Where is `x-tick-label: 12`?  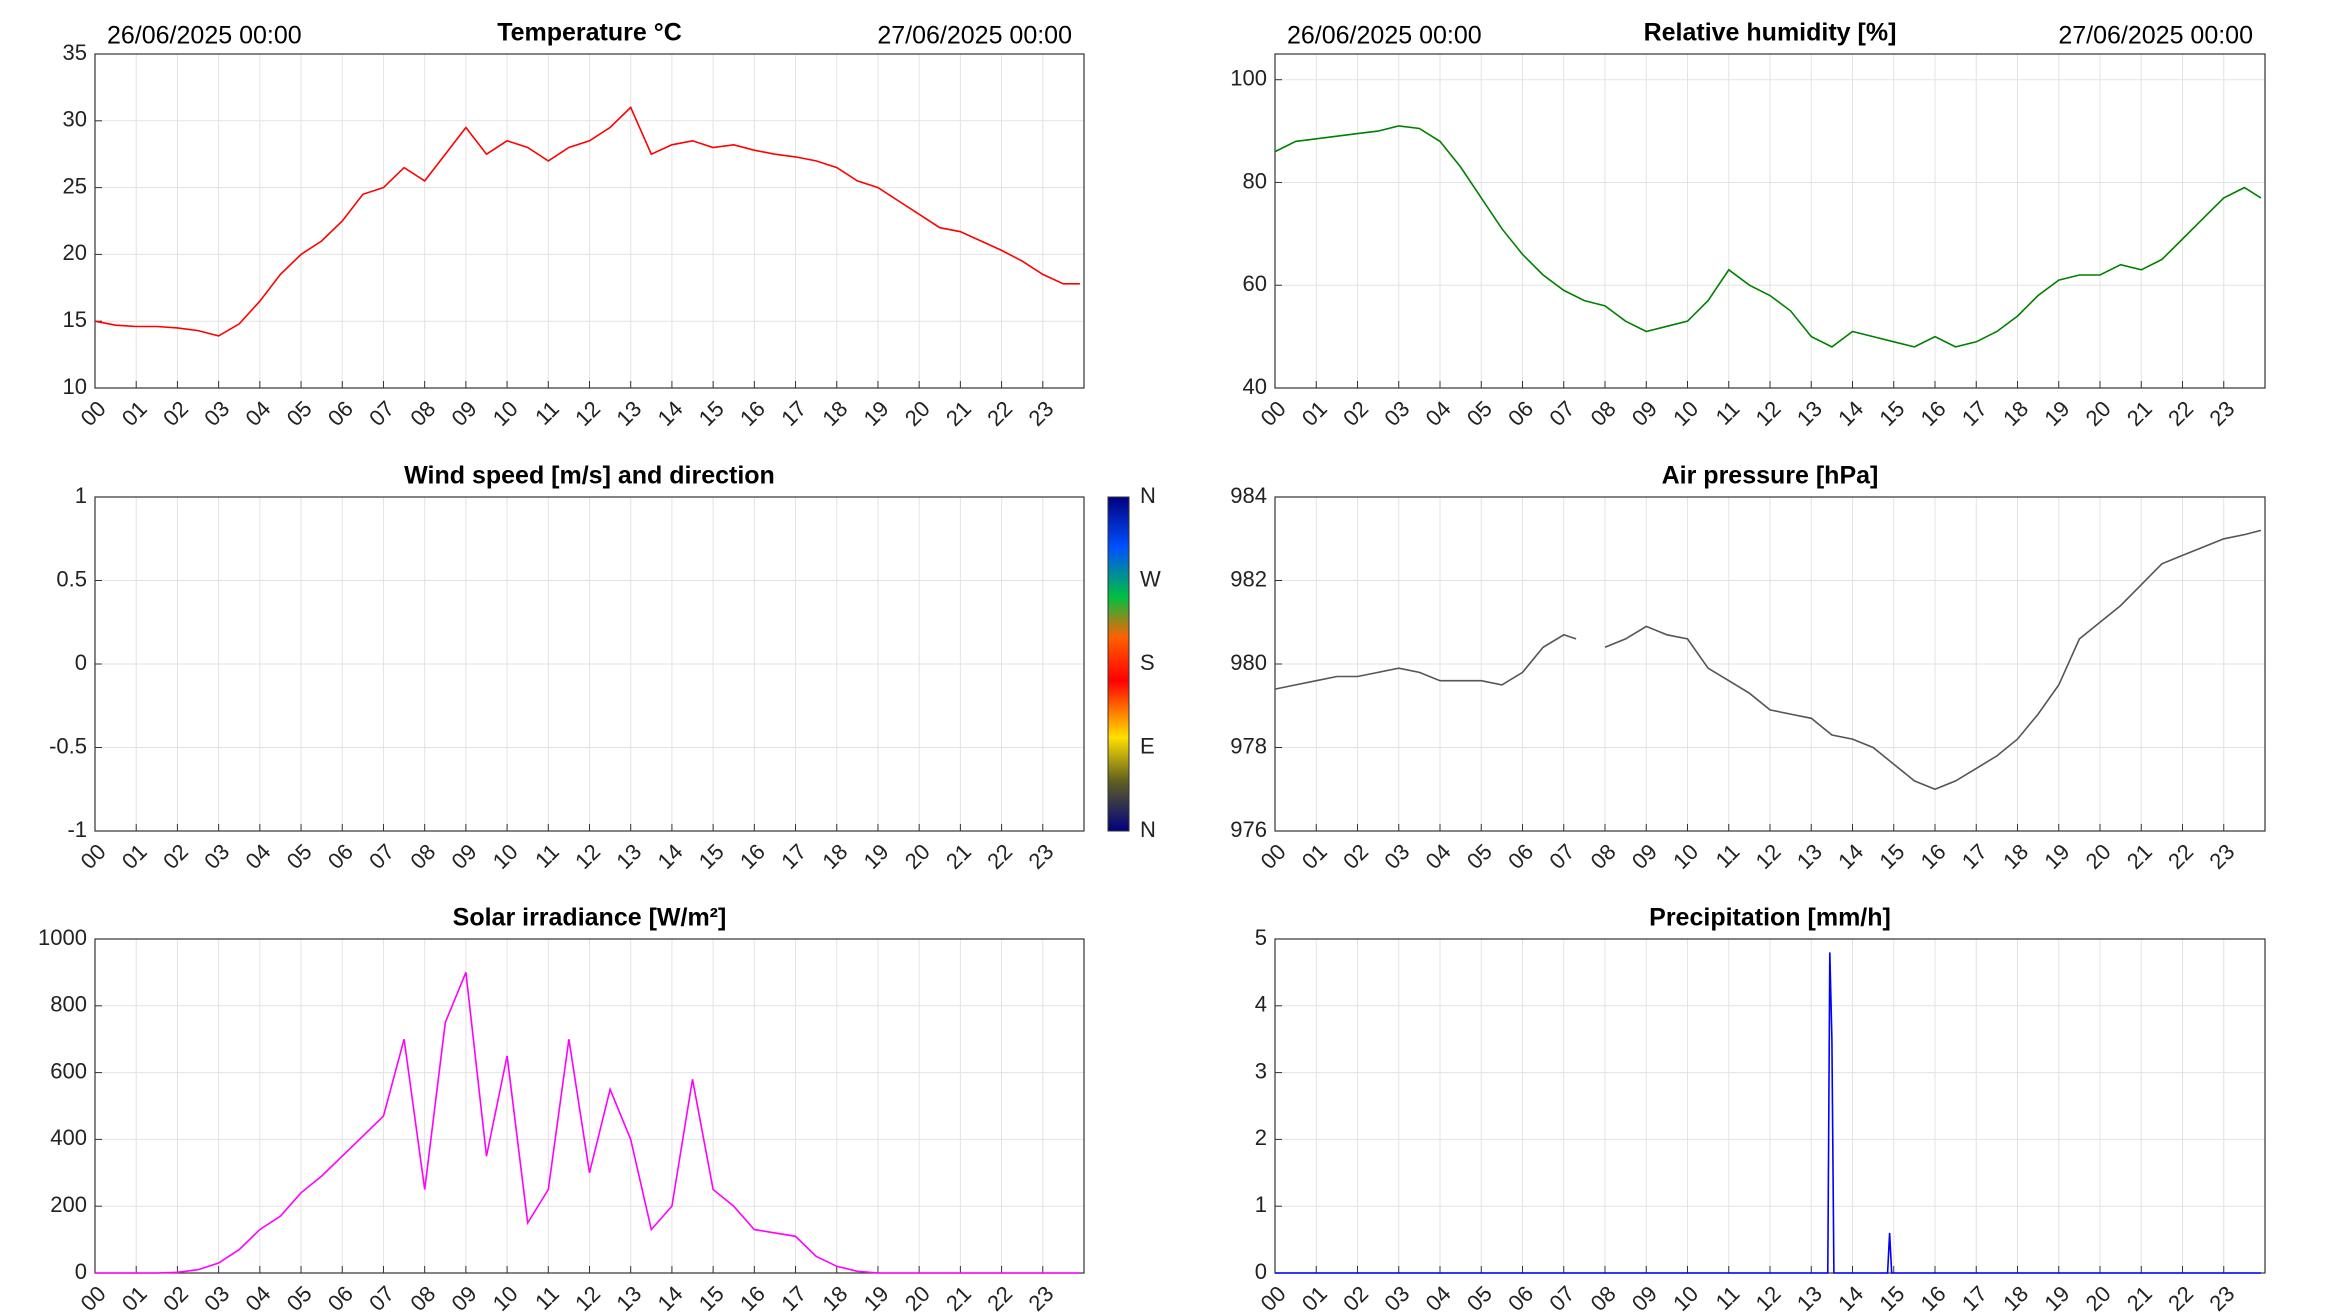 x-tick-label: 12 is located at coordinates (1768, 1297).